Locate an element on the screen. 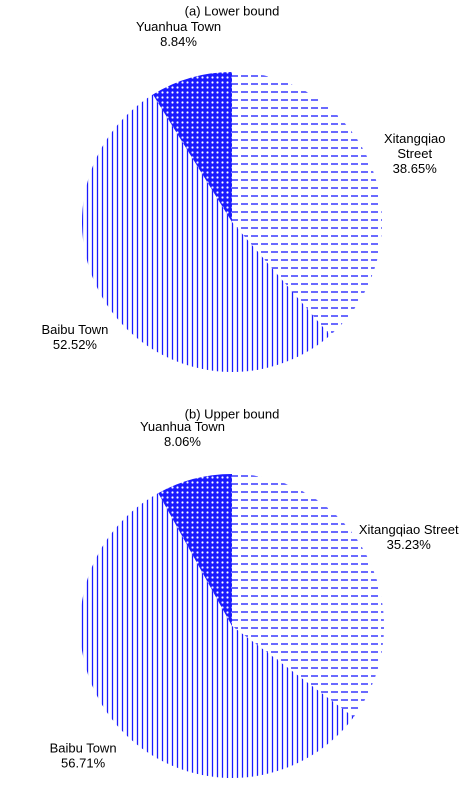 The image size is (465, 803). category-label-line: Xitangqiao is located at coordinates (414, 138).